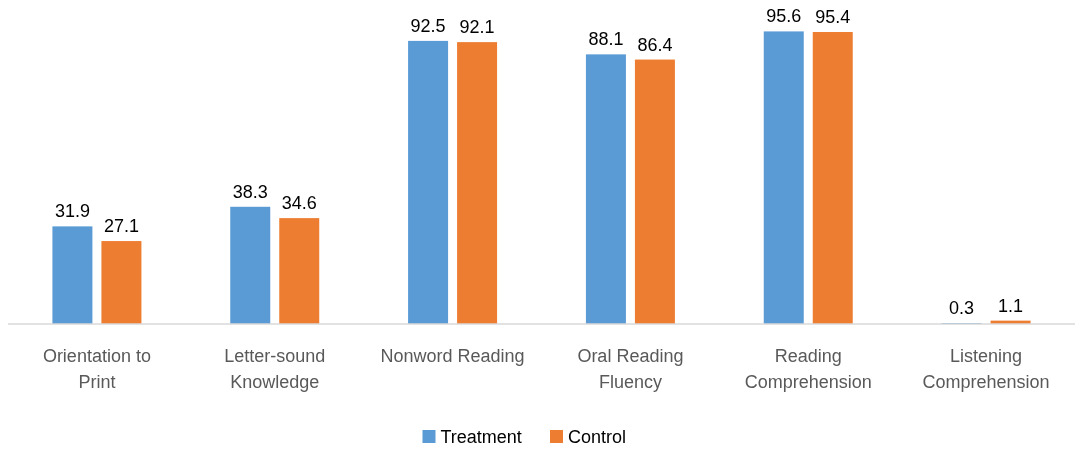 The width and height of the screenshot is (1081, 451). What do you see at coordinates (428, 25) in the screenshot?
I see `data-label: 92.5` at bounding box center [428, 25].